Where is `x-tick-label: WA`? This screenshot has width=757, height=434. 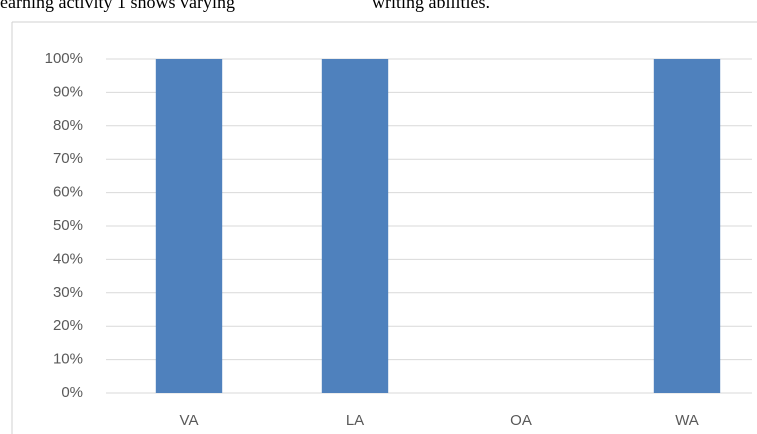
x-tick-label: WA is located at coordinates (687, 420).